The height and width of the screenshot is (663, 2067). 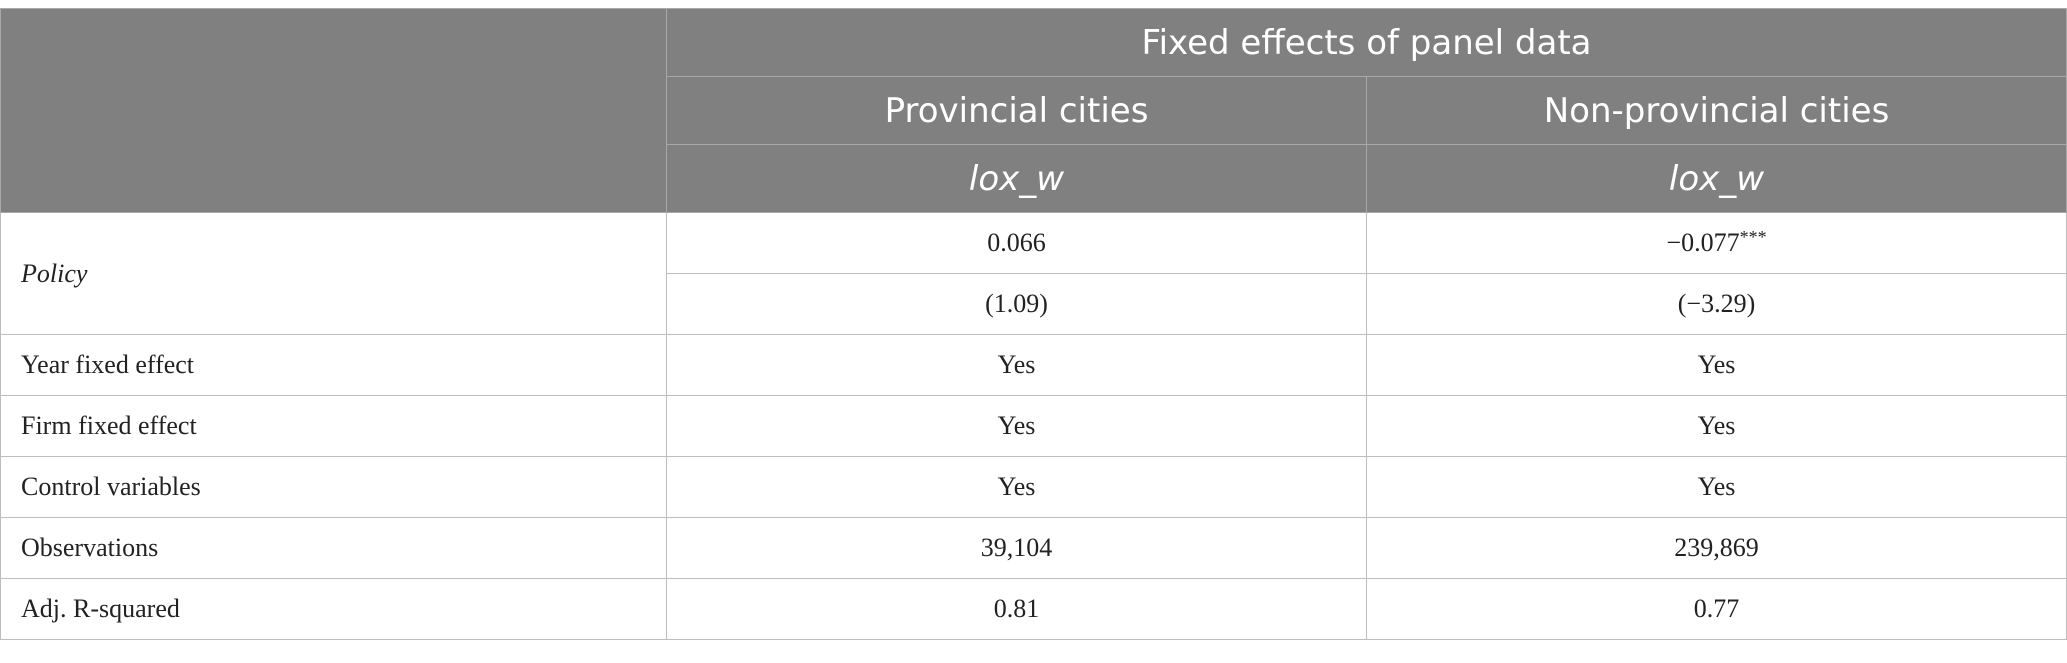 I want to click on coef-value: 0.066, so click(x=1016, y=242).